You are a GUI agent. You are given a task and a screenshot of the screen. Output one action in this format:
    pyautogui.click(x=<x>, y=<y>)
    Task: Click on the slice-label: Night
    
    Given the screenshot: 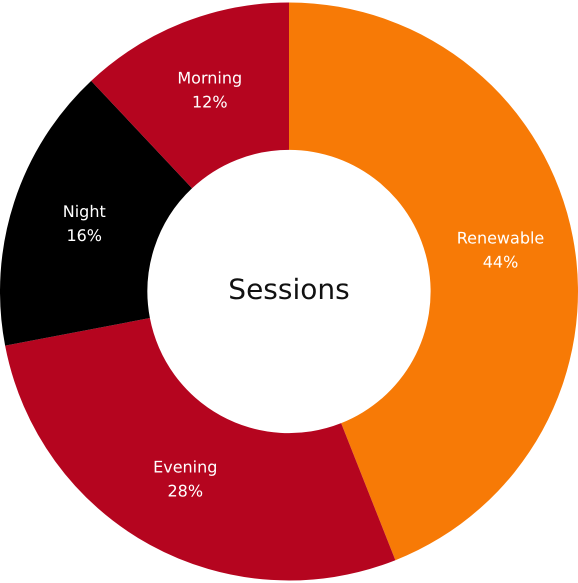 What is the action you would take?
    pyautogui.click(x=84, y=212)
    